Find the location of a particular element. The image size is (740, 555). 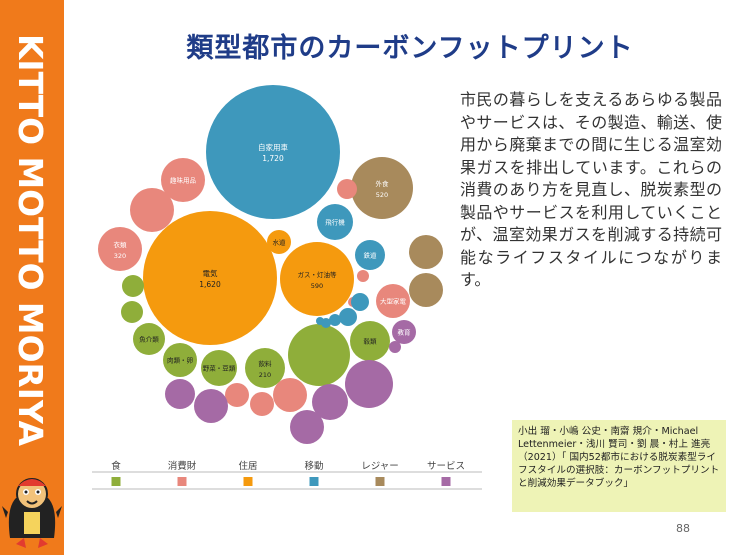

bubble-value: 1,720 is located at coordinates (273, 158).